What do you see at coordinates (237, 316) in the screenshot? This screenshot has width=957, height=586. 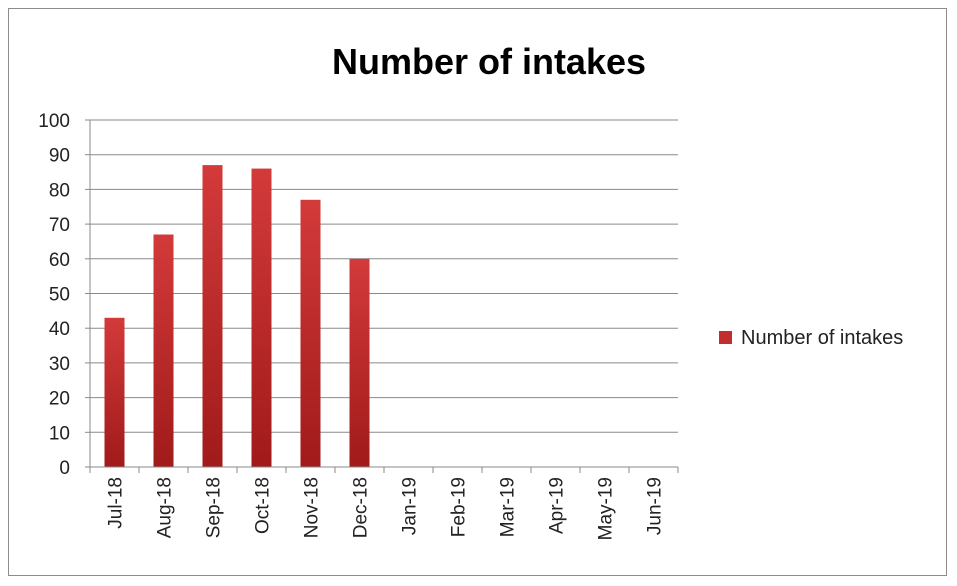 I see `bars` at bounding box center [237, 316].